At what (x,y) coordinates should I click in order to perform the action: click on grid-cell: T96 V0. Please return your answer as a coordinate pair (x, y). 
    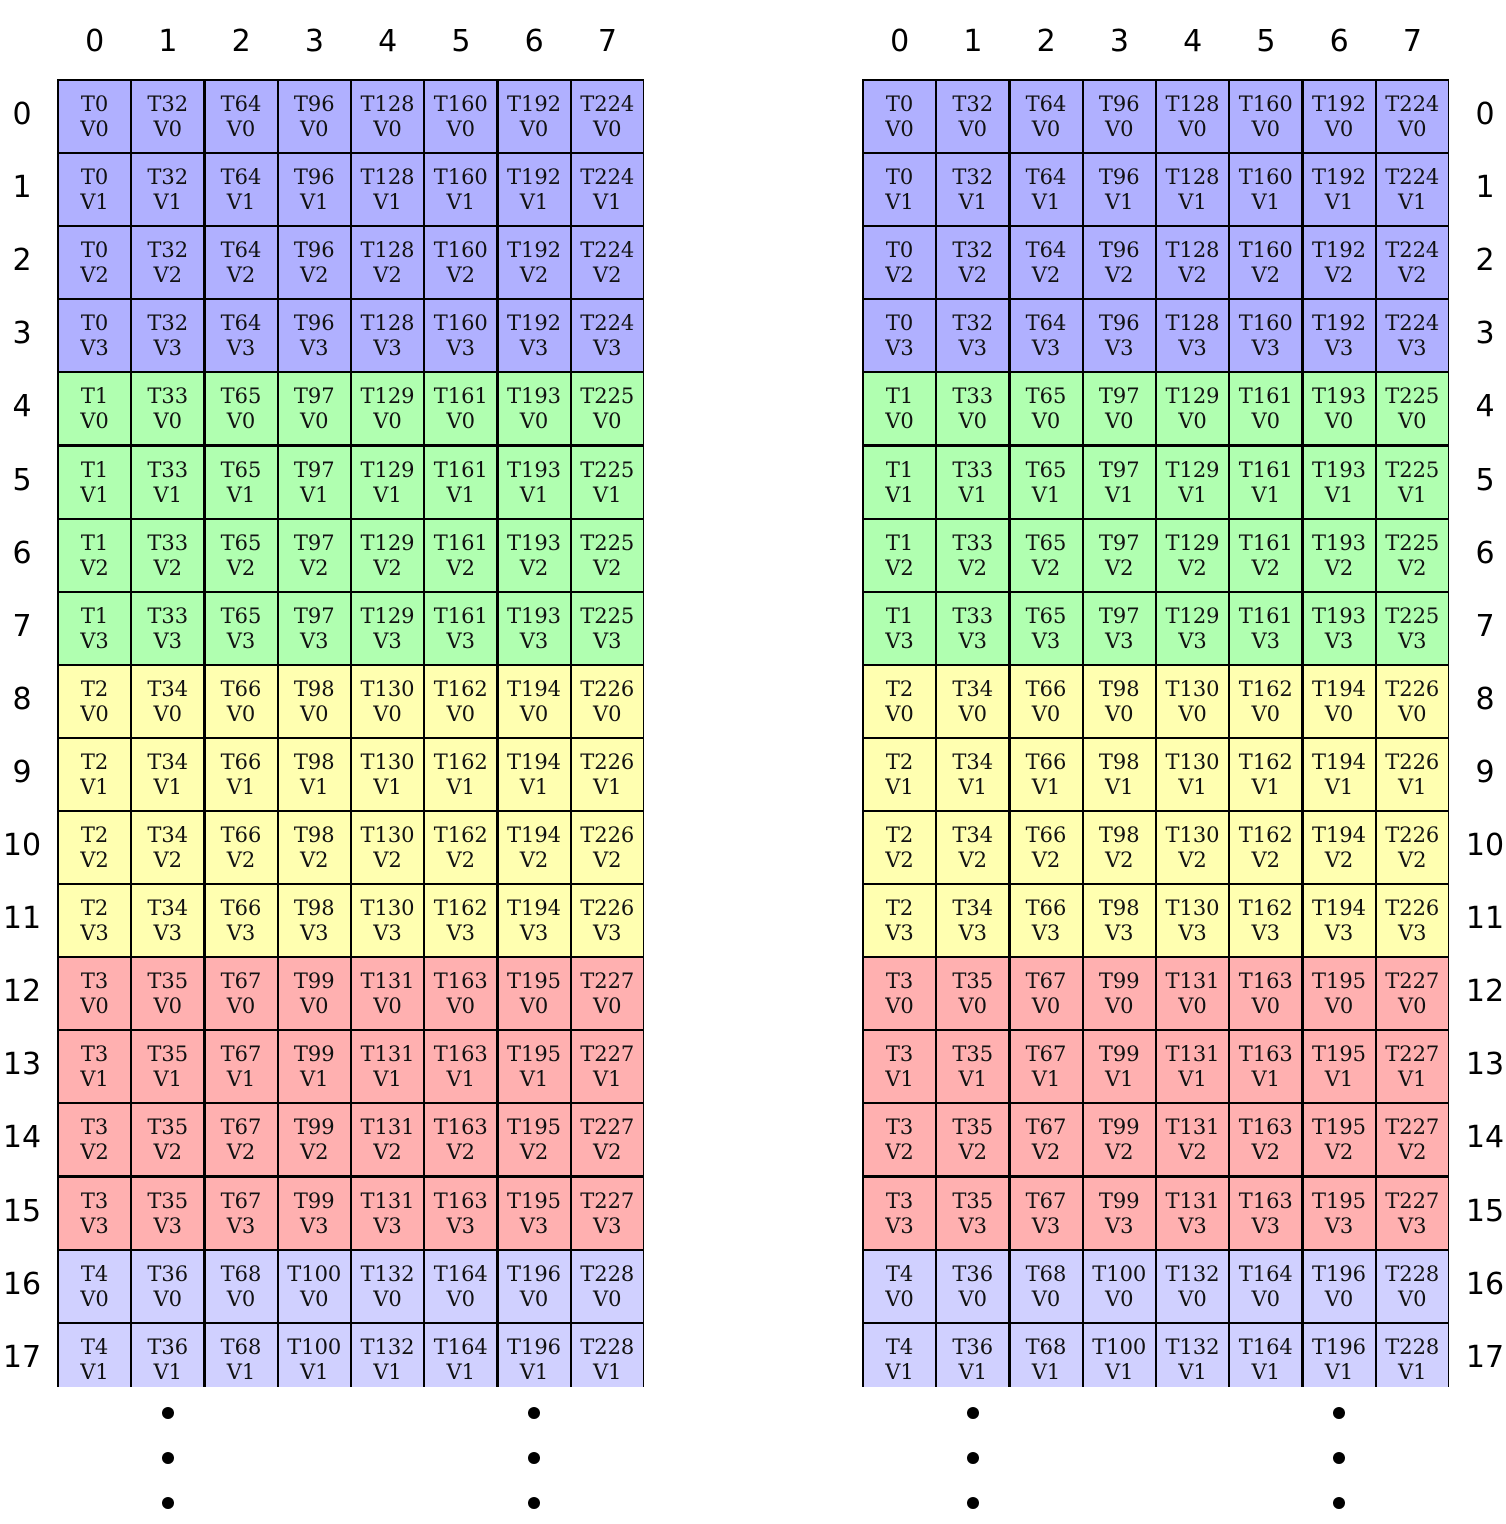
    Looking at the image, I should click on (314, 116).